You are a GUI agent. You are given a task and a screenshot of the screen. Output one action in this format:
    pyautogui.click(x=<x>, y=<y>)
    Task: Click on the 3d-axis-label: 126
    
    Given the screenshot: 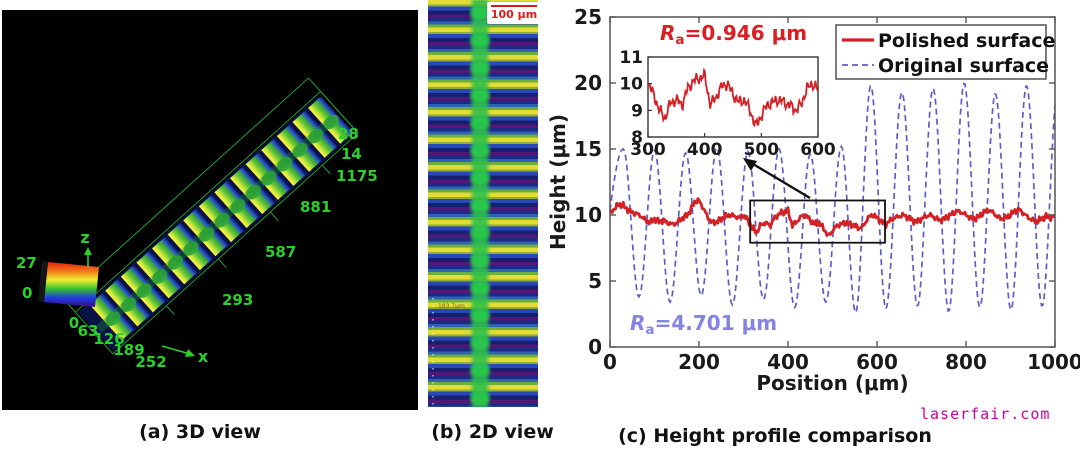 What is the action you would take?
    pyautogui.click(x=108, y=339)
    